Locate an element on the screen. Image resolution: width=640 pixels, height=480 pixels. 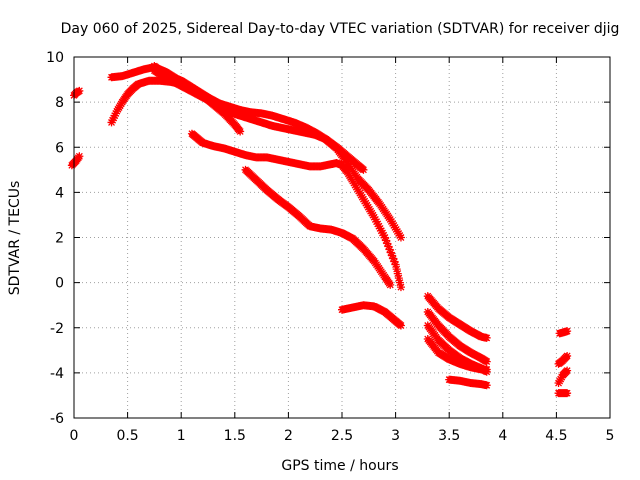
series-s17 is located at coordinates (563, 377).